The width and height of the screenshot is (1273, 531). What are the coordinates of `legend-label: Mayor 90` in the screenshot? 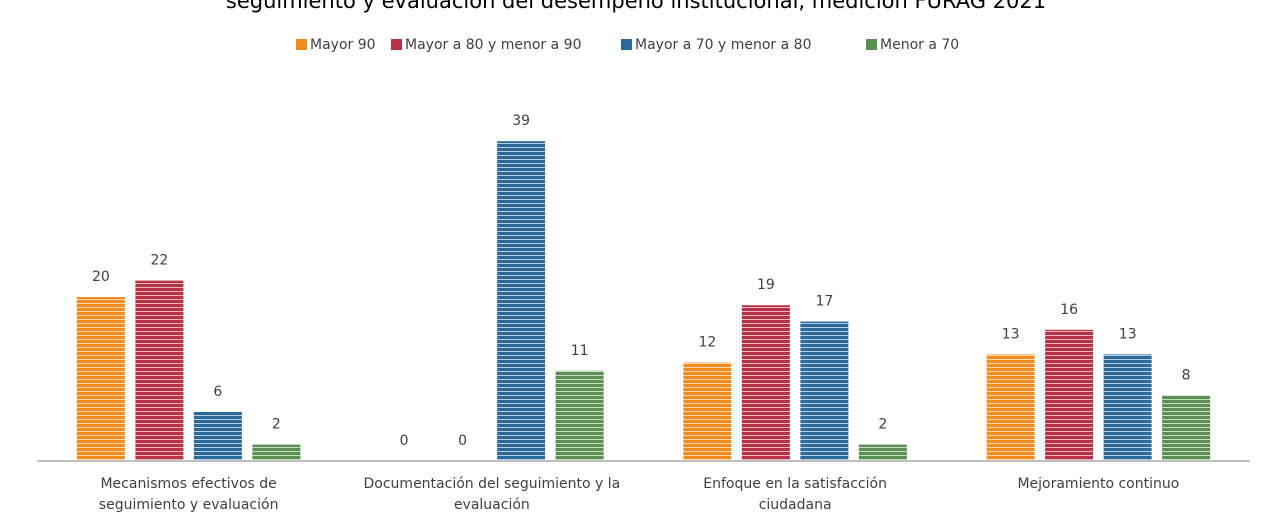 It's located at (343, 45).